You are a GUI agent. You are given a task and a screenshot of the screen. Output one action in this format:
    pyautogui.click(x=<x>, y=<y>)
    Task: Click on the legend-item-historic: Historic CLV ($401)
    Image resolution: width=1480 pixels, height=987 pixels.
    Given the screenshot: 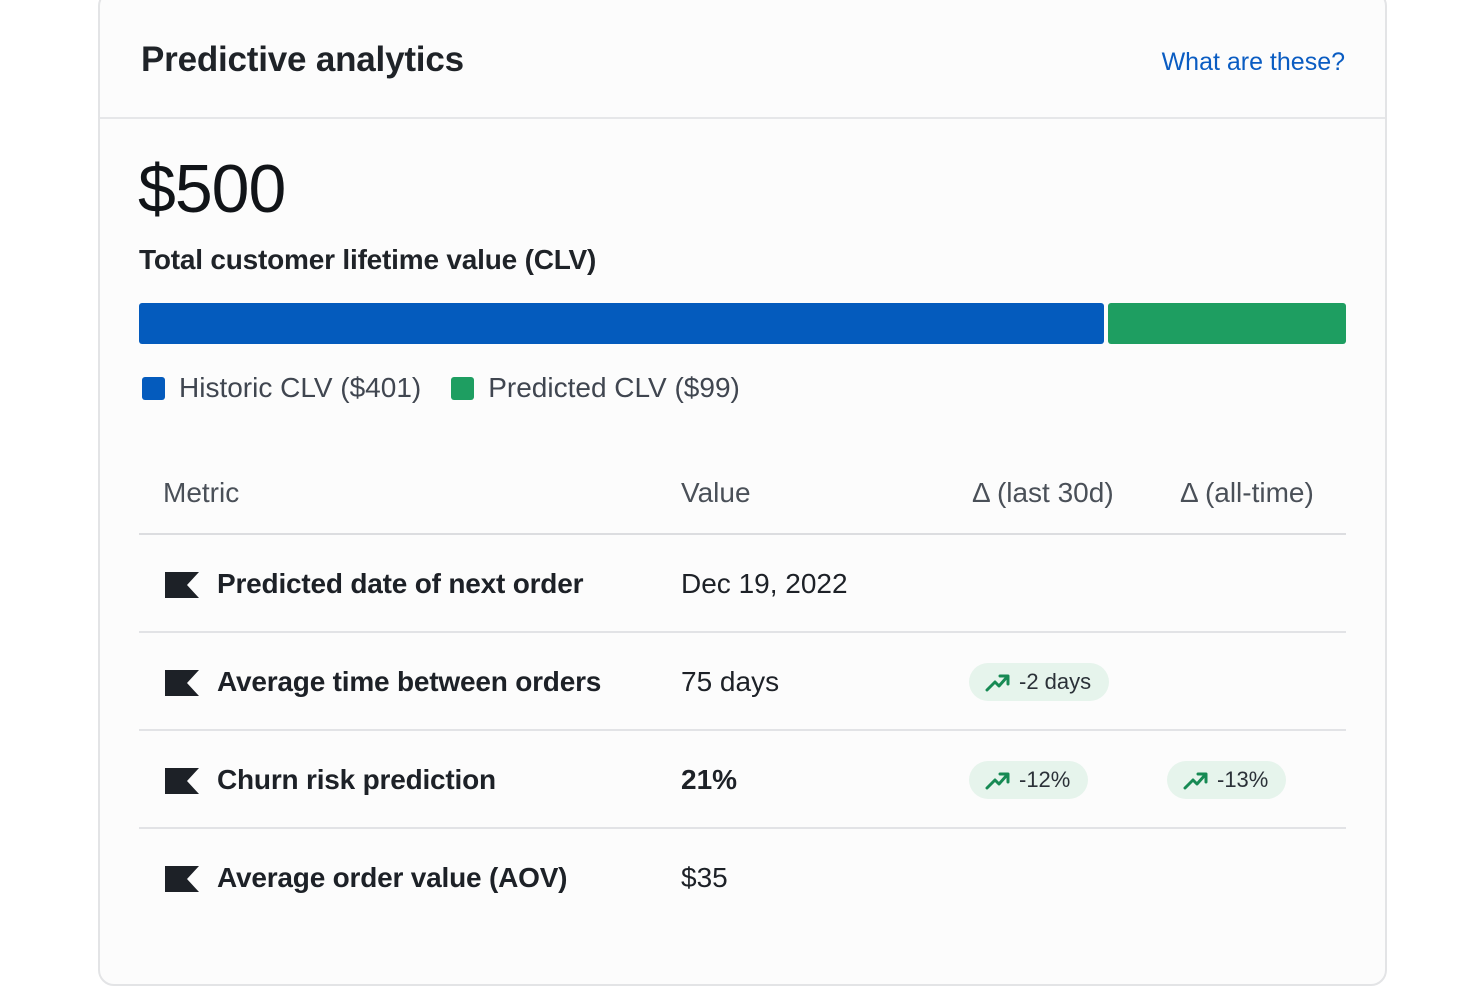 What is the action you would take?
    pyautogui.click(x=281, y=388)
    